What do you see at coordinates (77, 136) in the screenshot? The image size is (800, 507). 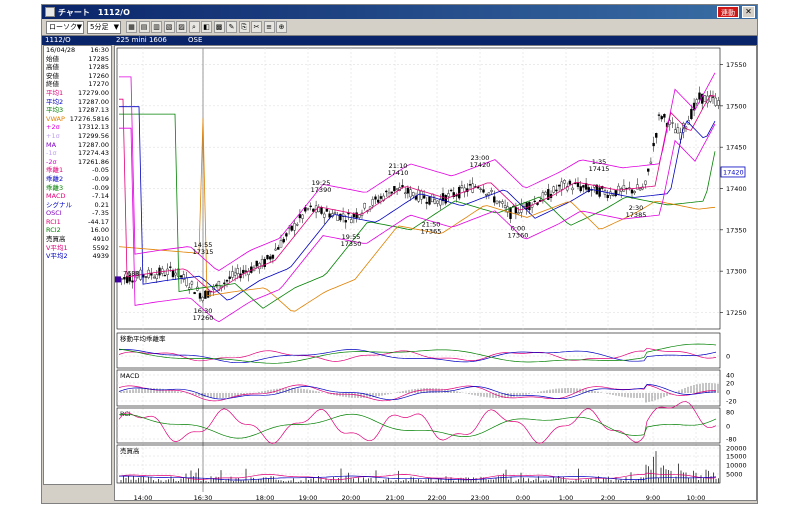 I see `panel-row: +1σ 17299.56` at bounding box center [77, 136].